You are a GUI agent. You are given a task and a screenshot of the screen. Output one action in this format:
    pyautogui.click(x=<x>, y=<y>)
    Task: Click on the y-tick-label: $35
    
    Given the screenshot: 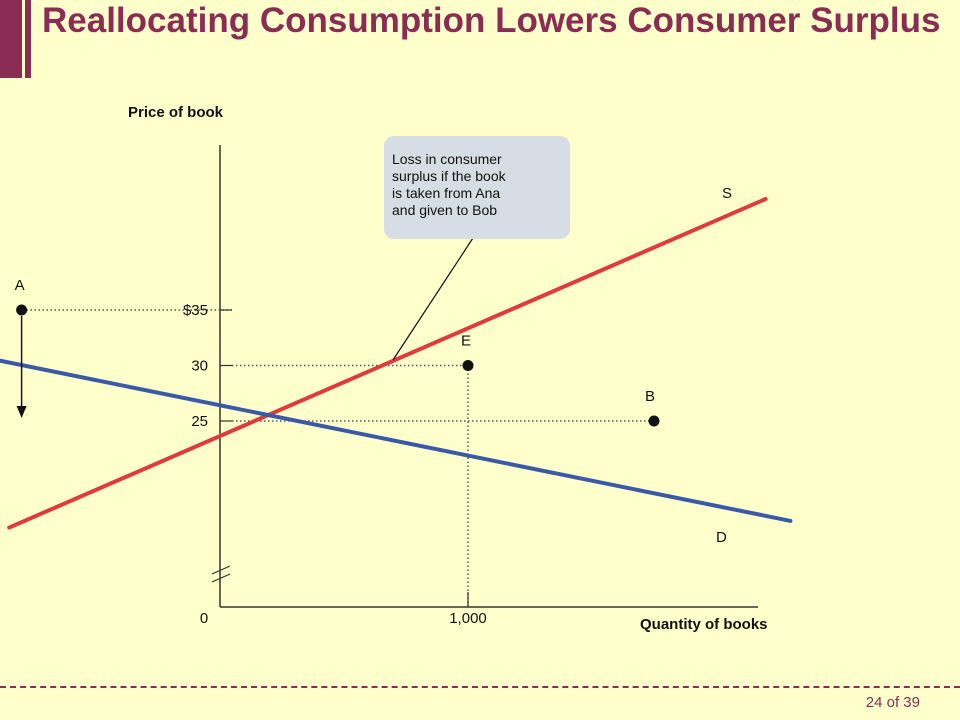 What is the action you would take?
    pyautogui.click(x=195, y=310)
    